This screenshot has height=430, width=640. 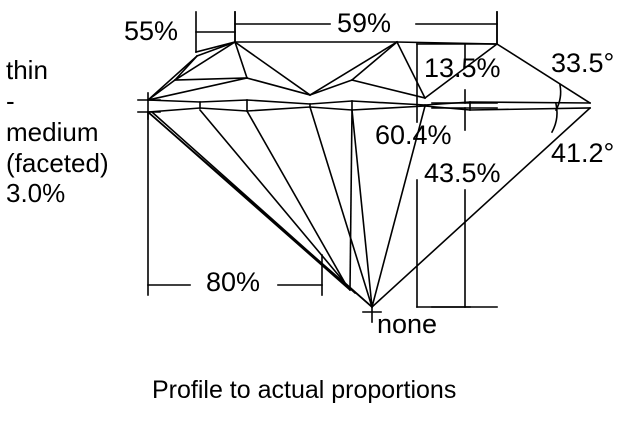 I want to click on label-pavilion-depth-percent: 43.5%, so click(x=462, y=173).